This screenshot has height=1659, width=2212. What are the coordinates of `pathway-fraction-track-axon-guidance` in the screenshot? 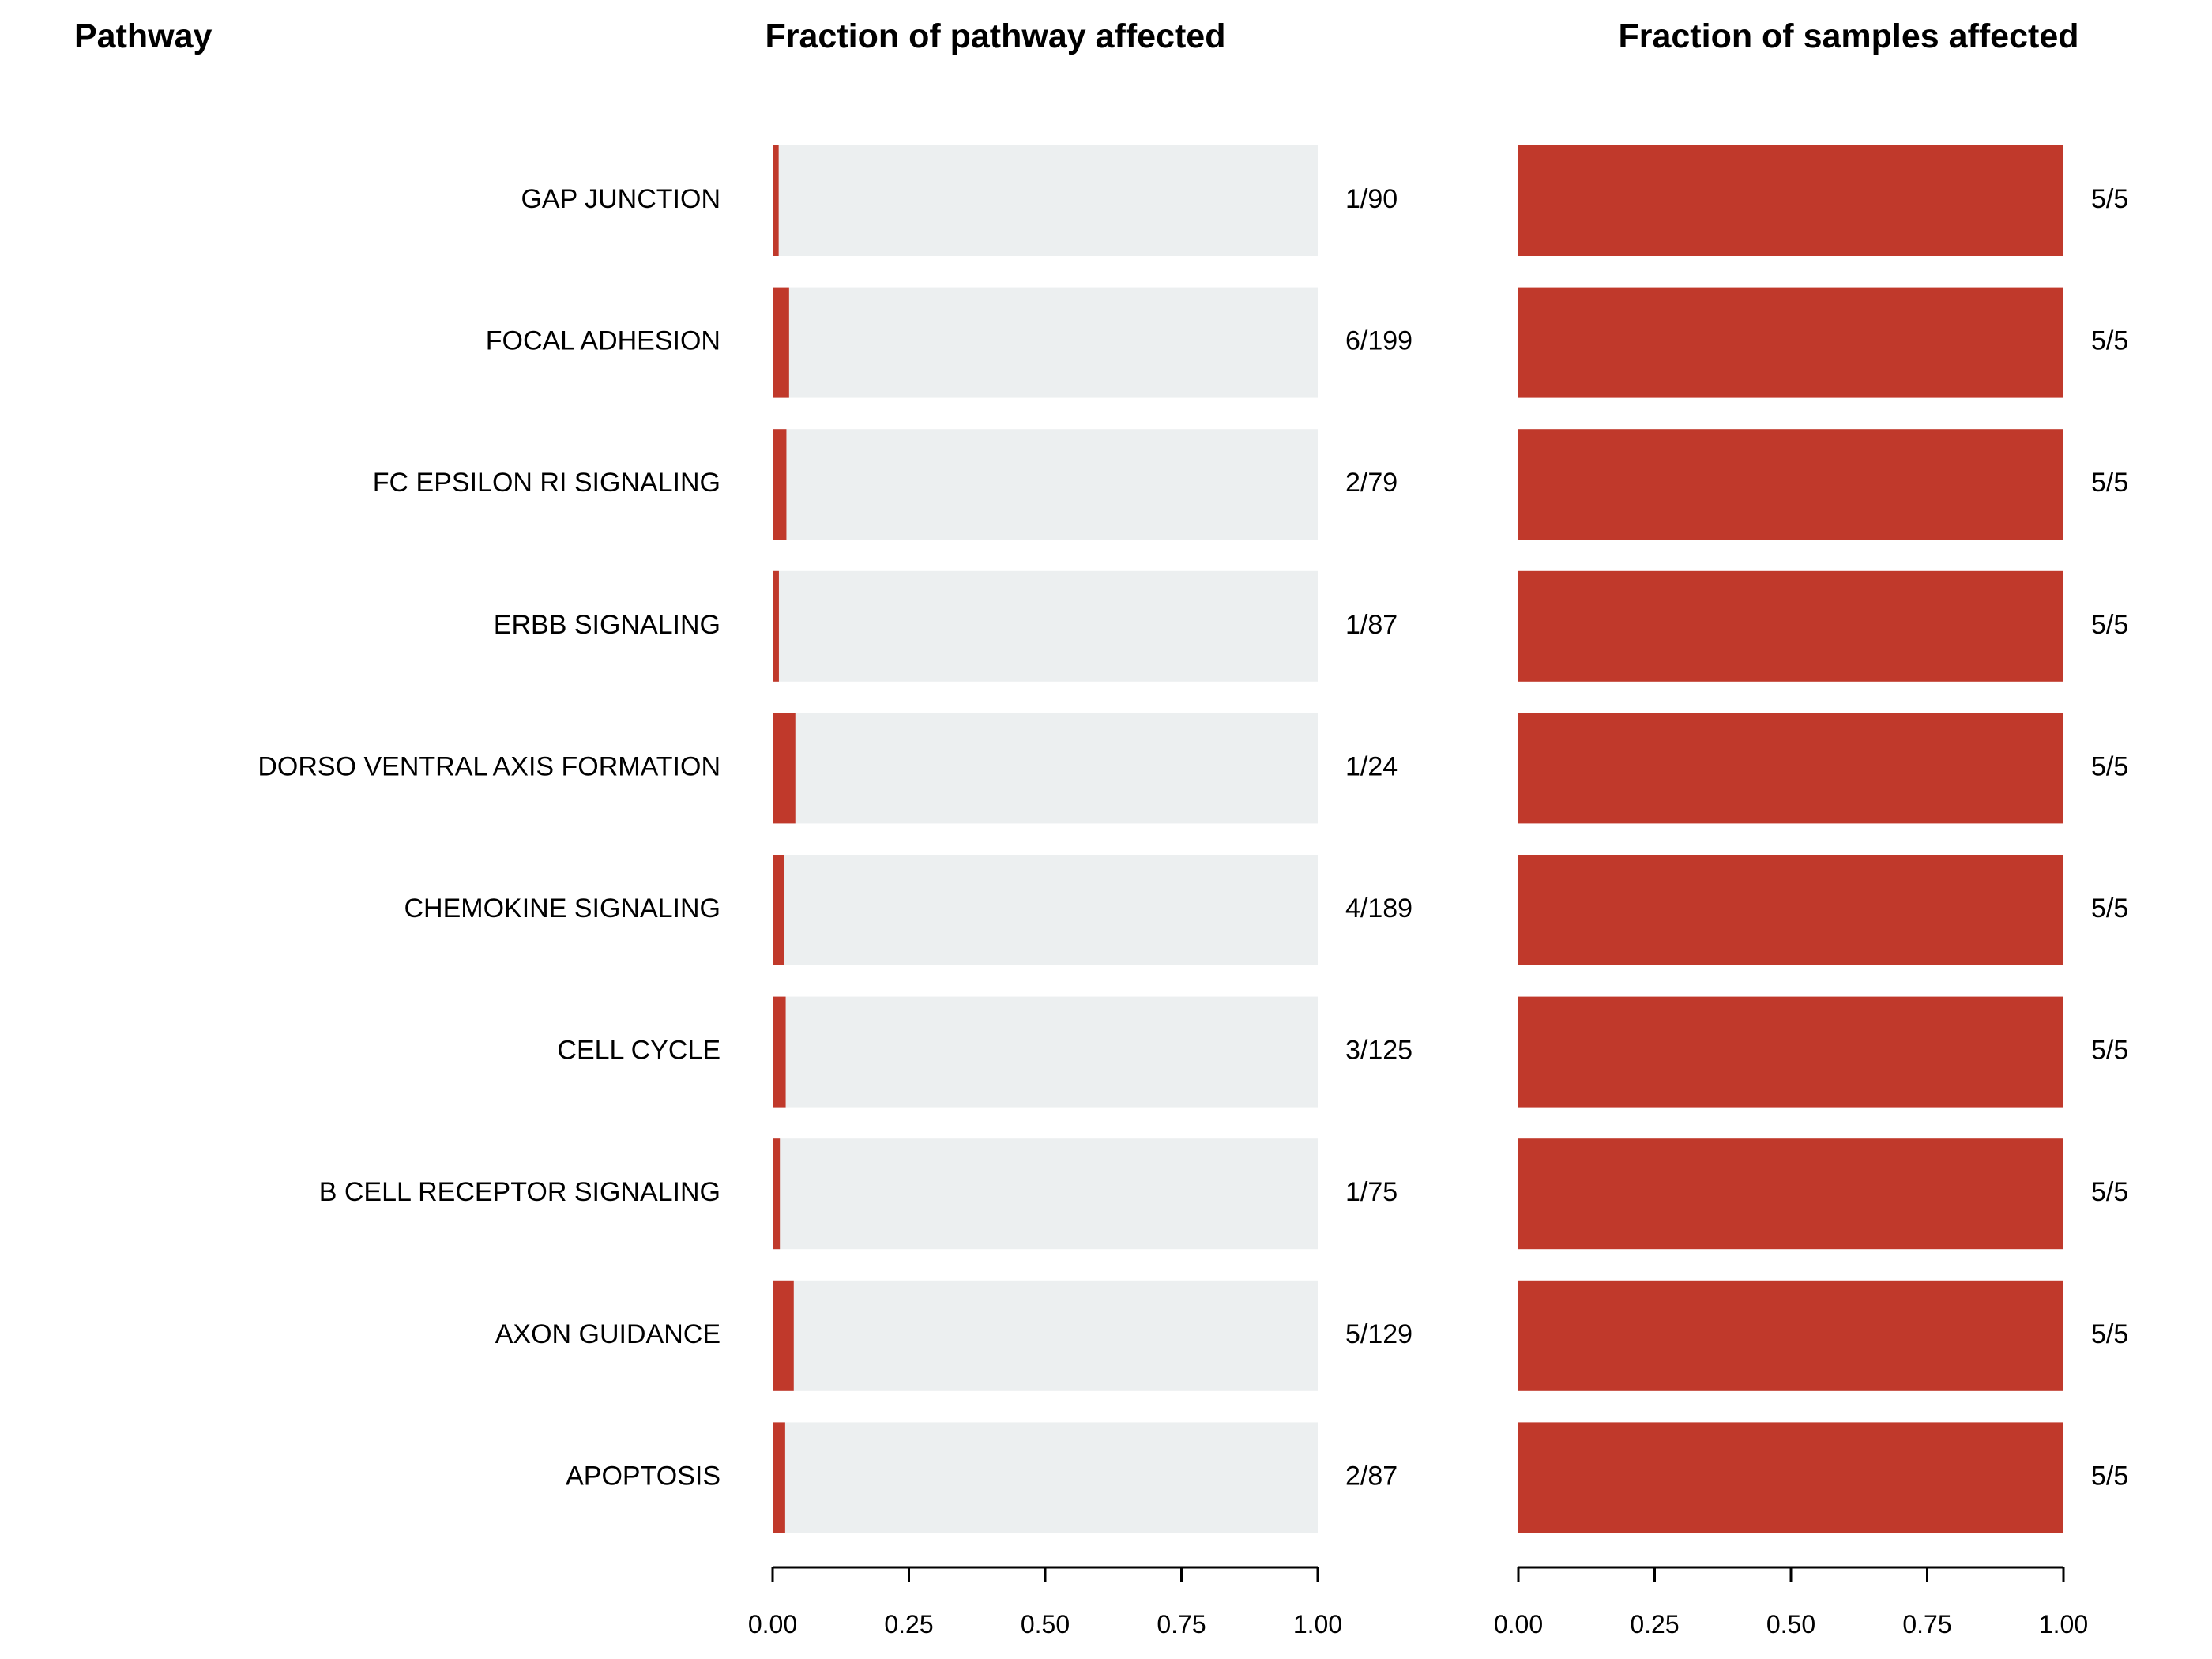 It's located at (1046, 1336).